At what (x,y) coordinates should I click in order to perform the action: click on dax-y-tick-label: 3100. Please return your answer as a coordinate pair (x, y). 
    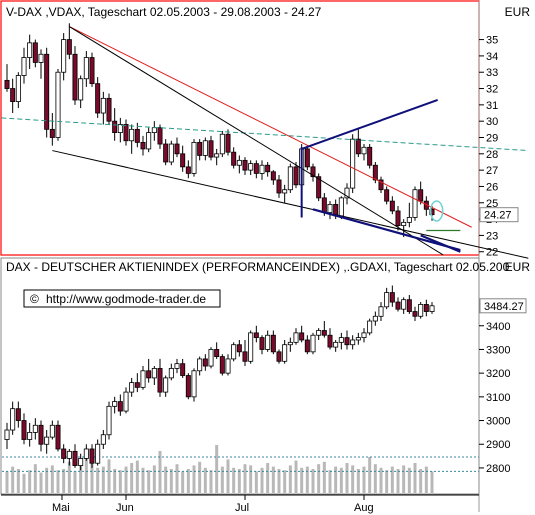
    Looking at the image, I should click on (498, 398).